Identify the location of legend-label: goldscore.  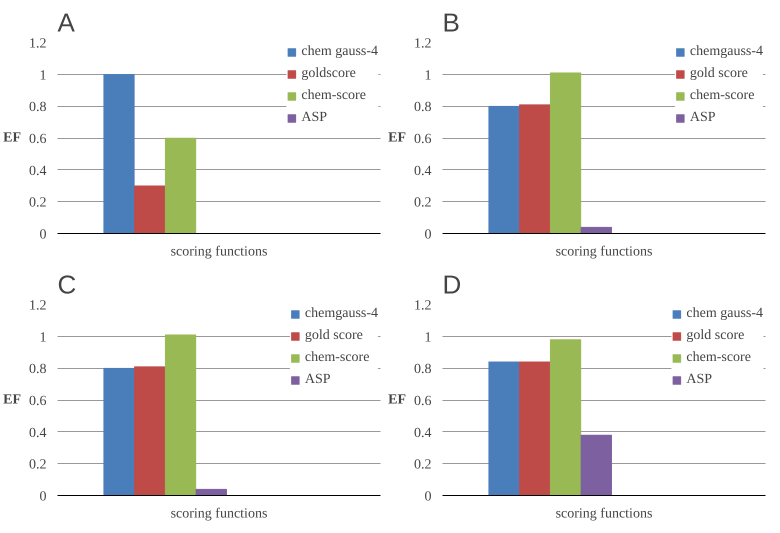
(328, 74).